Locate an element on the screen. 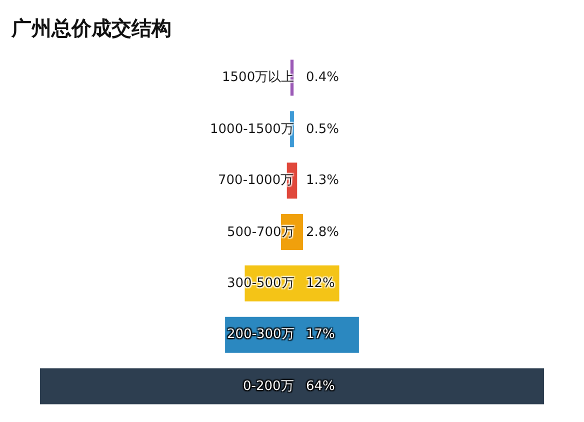 This screenshot has height=422, width=584. data-label: 12% is located at coordinates (320, 283).